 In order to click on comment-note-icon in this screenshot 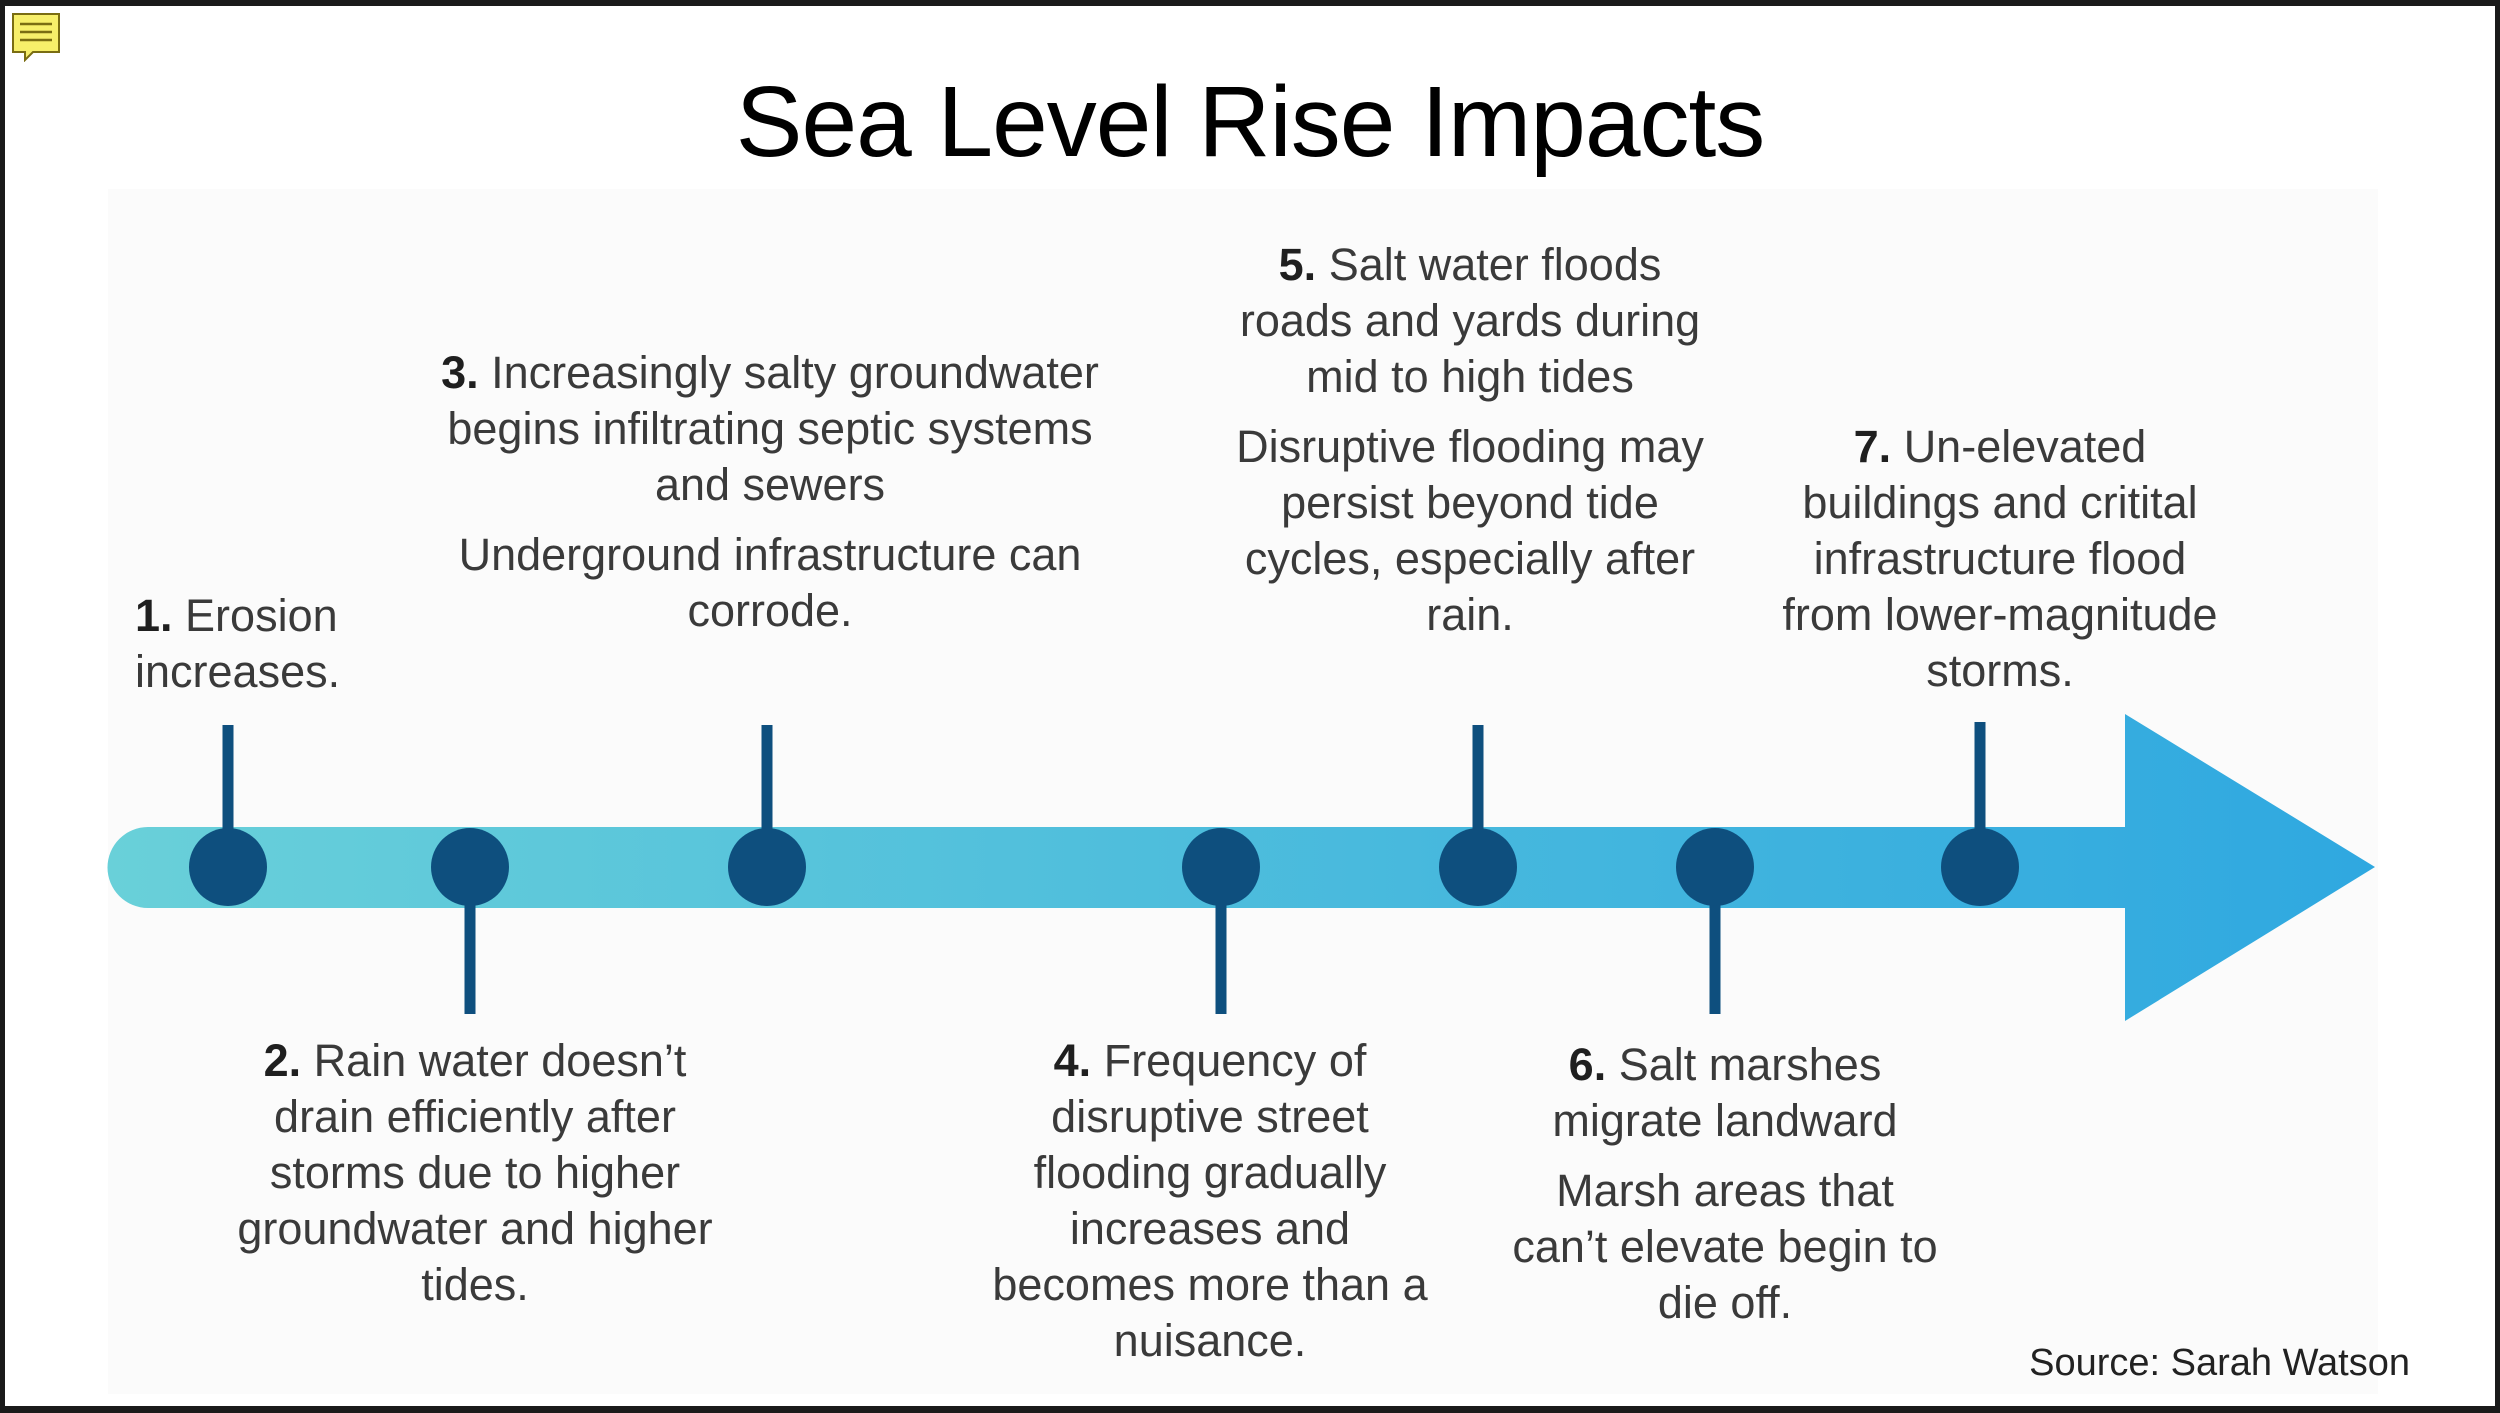, I will do `click(36, 37)`.